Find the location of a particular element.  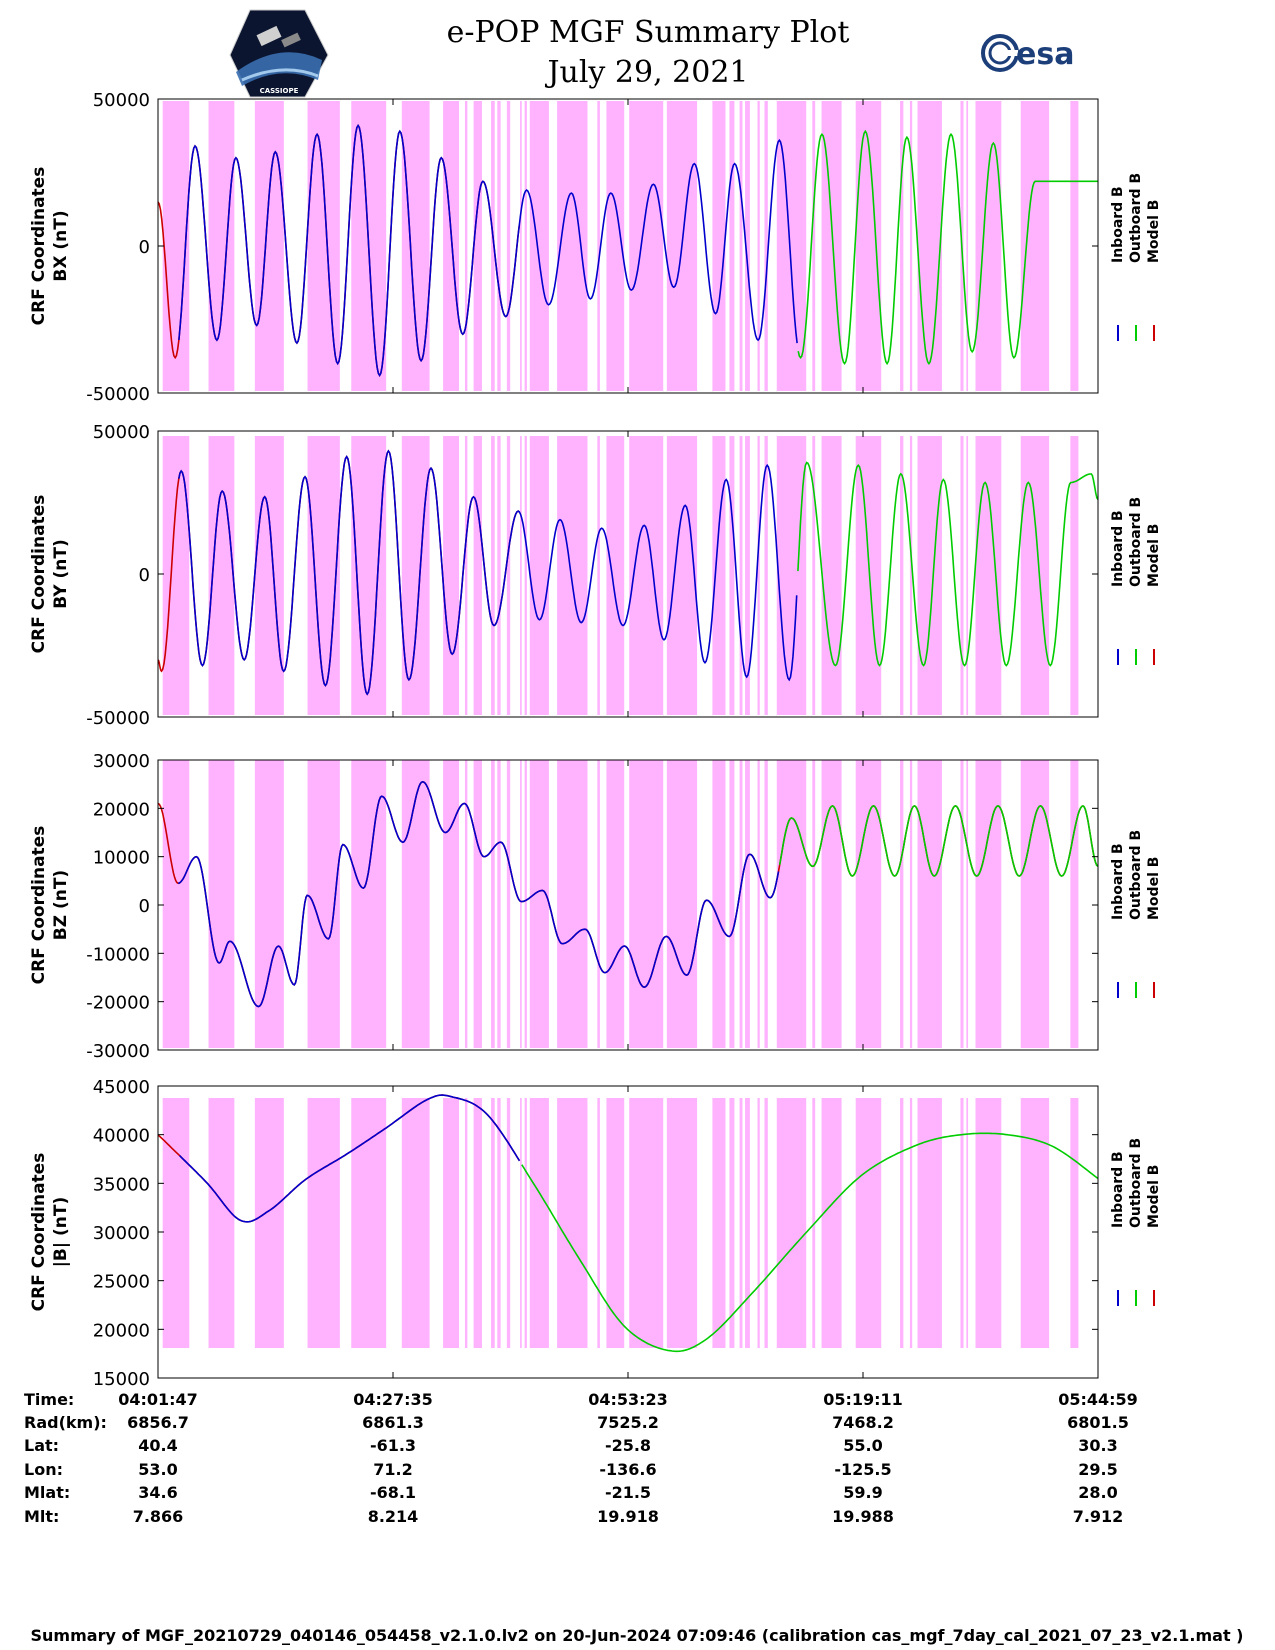

y-axis-label: BZ (nT) is located at coordinates (61, 905).